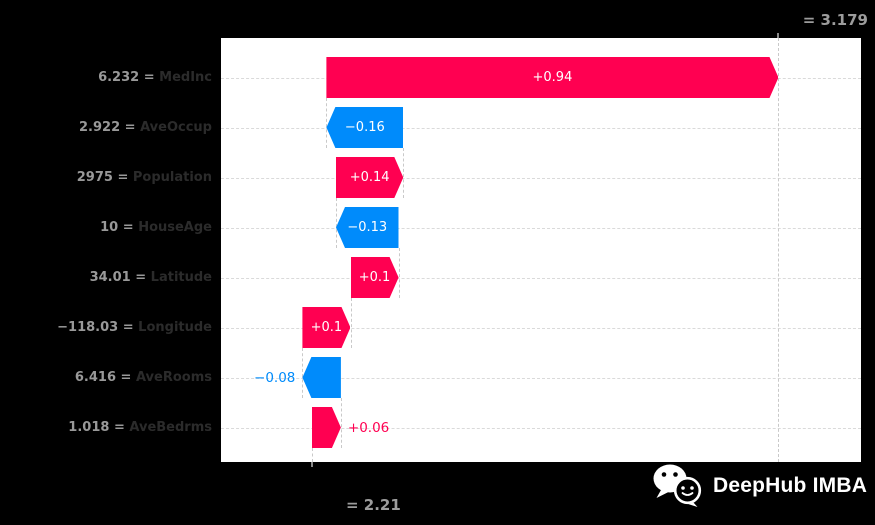 This screenshot has width=875, height=525. What do you see at coordinates (173, 377) in the screenshot?
I see `feature-name-text: AveRooms` at bounding box center [173, 377].